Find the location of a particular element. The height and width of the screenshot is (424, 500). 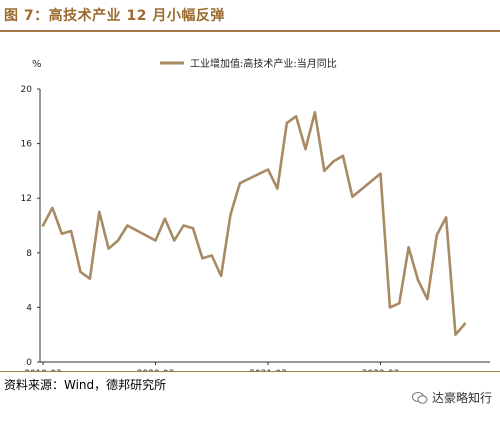

source-rule is located at coordinates (250, 371).